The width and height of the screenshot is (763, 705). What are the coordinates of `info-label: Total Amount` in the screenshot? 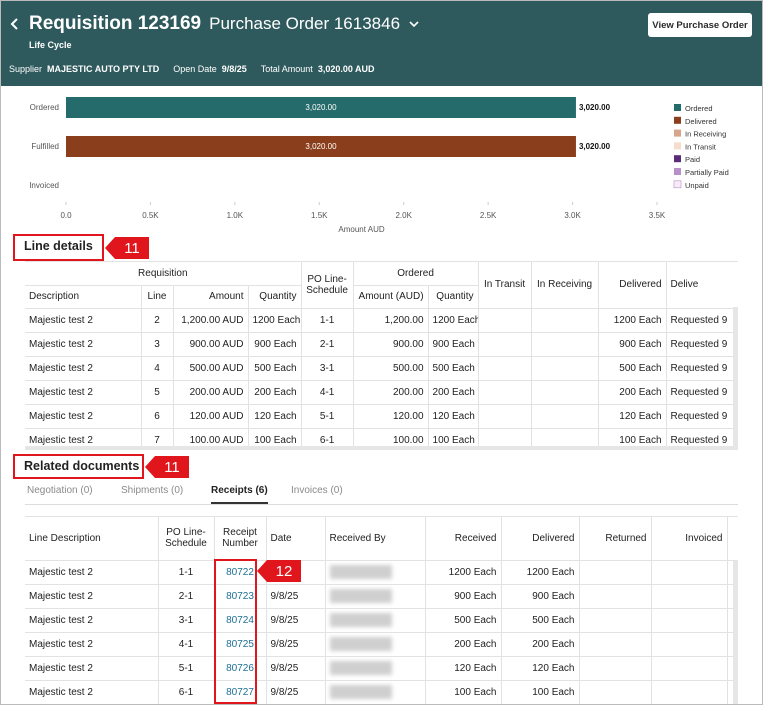 It's located at (286, 69).